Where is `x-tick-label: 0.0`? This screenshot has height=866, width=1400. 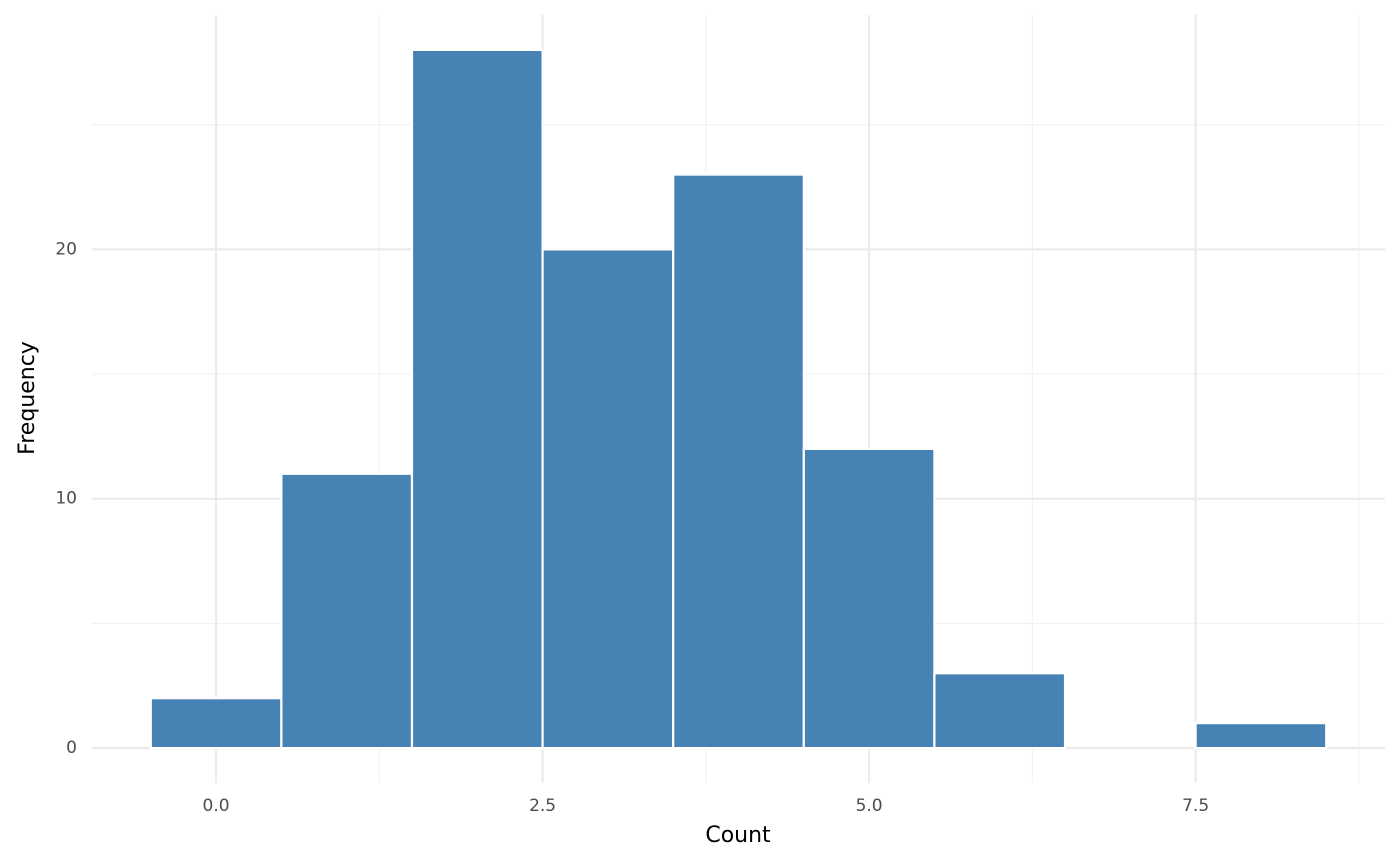
x-tick-label: 0.0 is located at coordinates (216, 806).